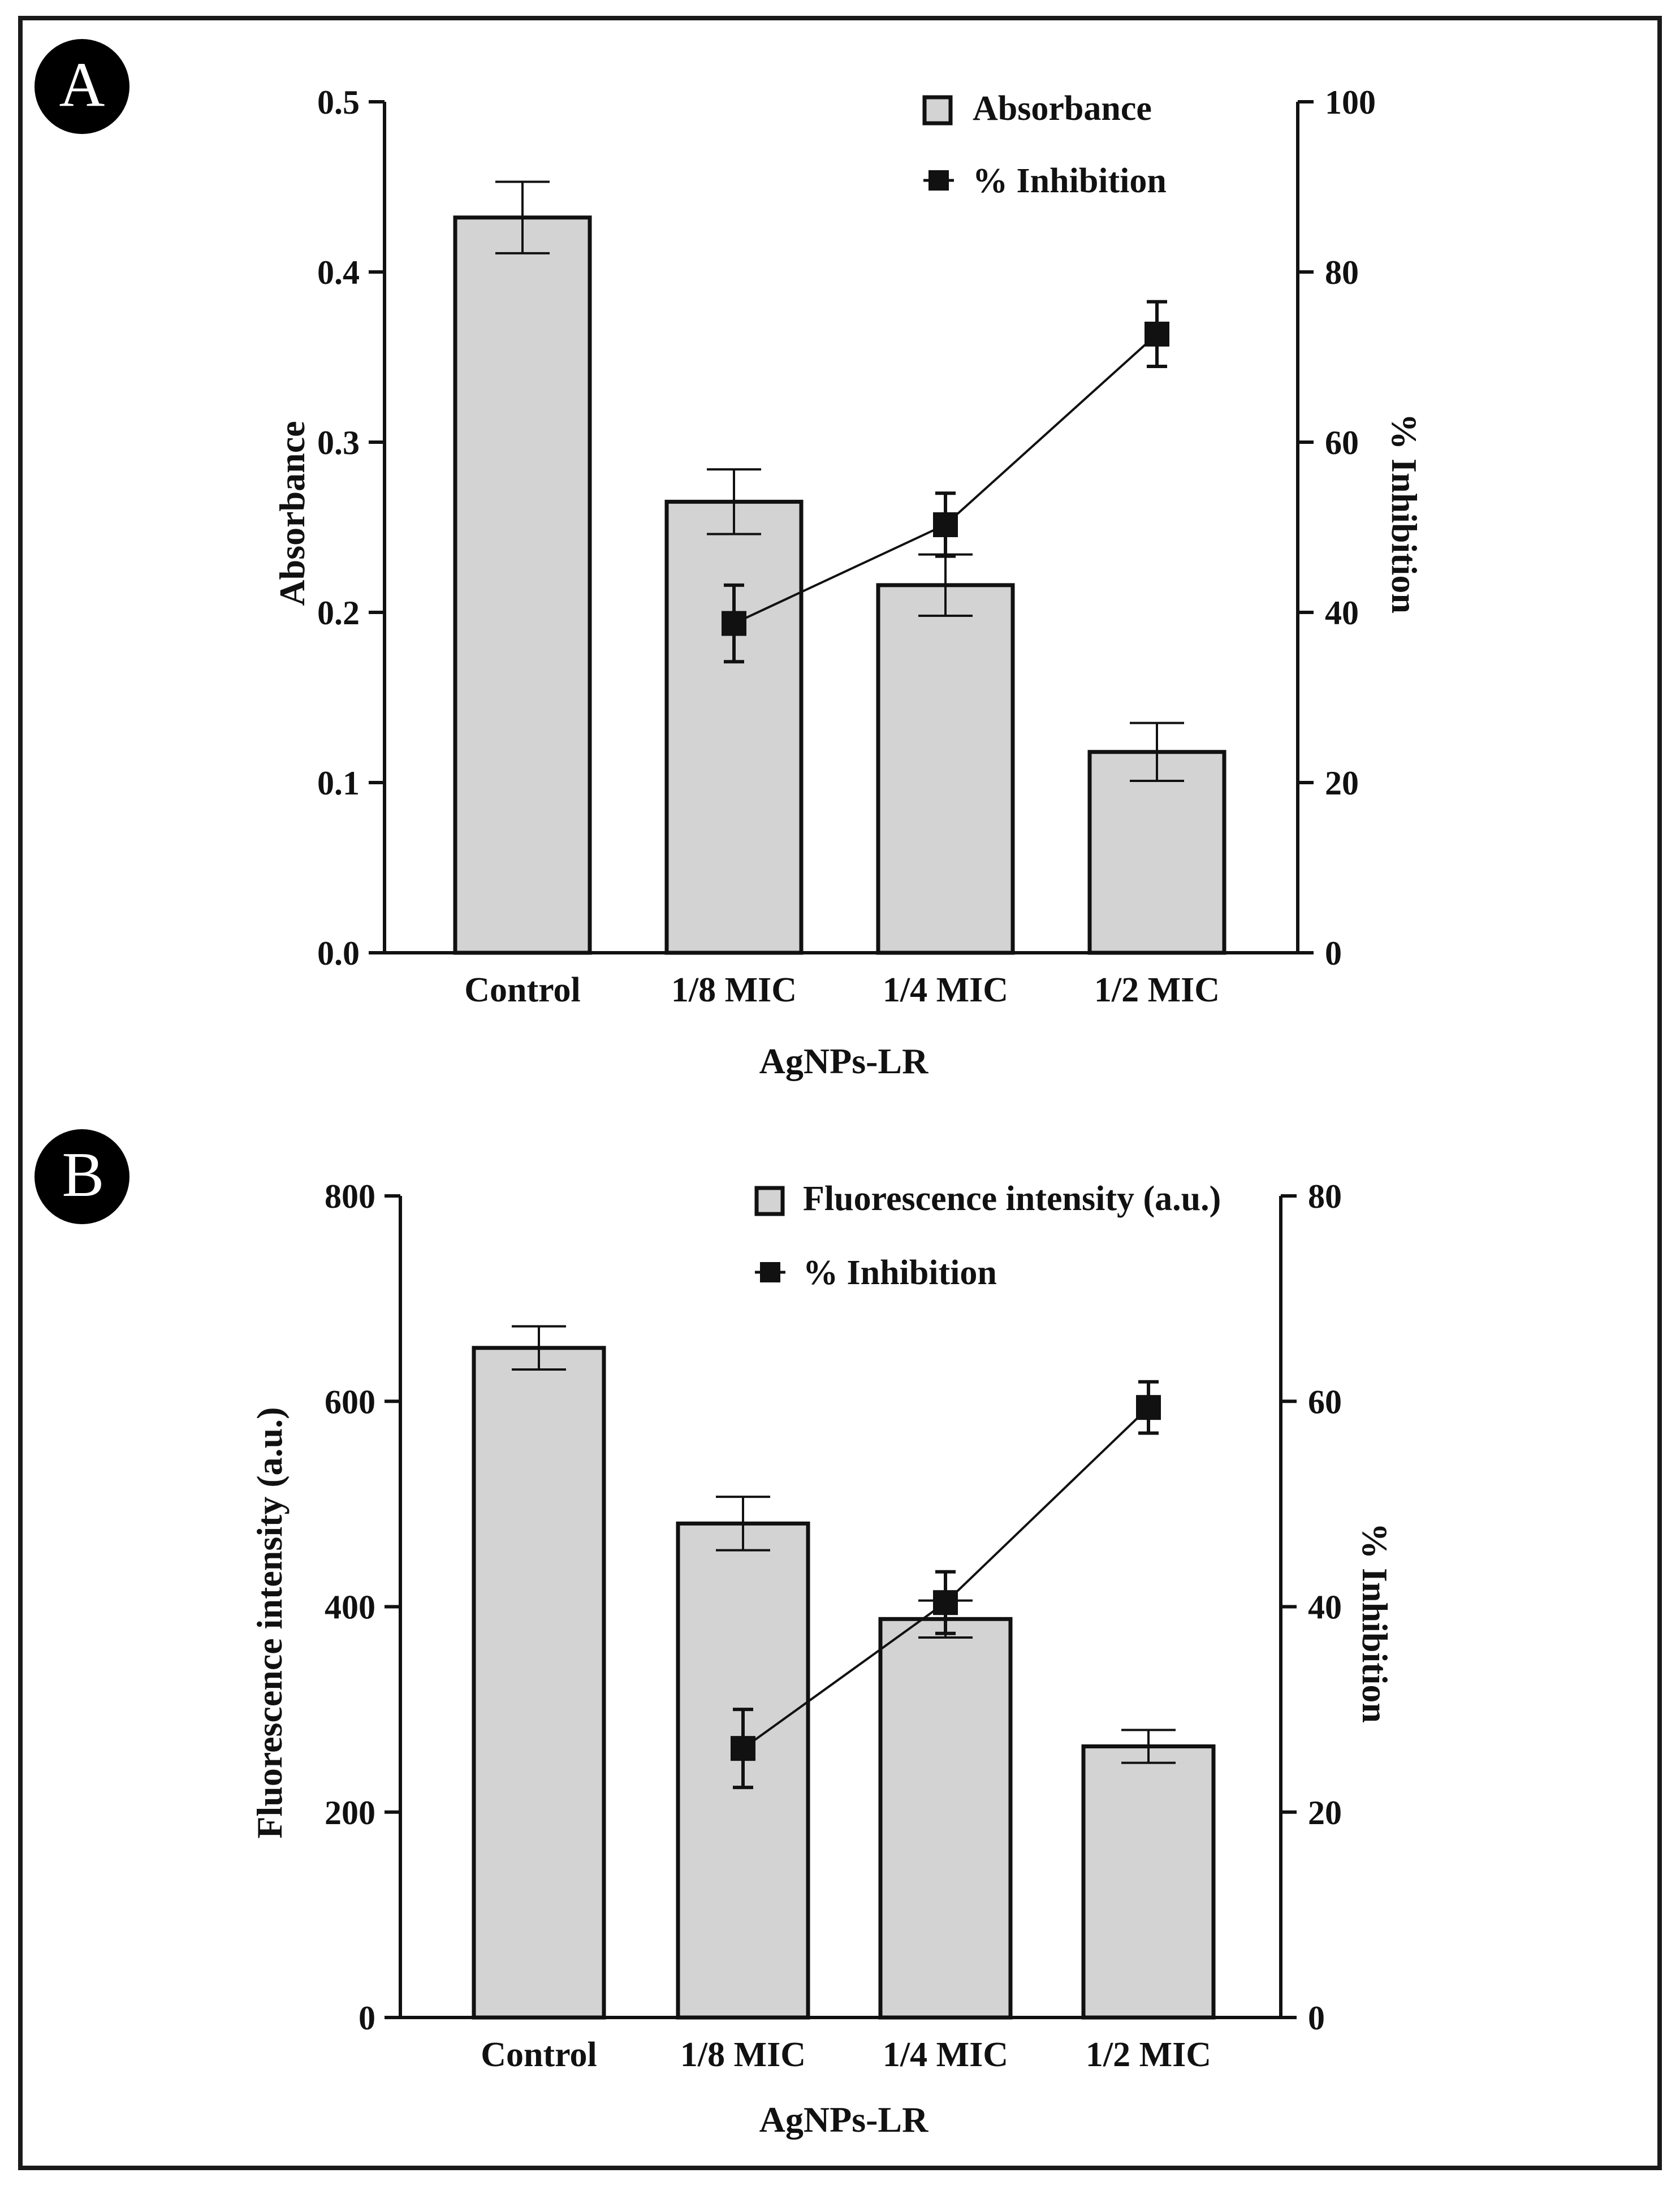 Image resolution: width=1680 pixels, height=2186 pixels. What do you see at coordinates (292, 513) in the screenshot?
I see `y-axis-title: Absorbance` at bounding box center [292, 513].